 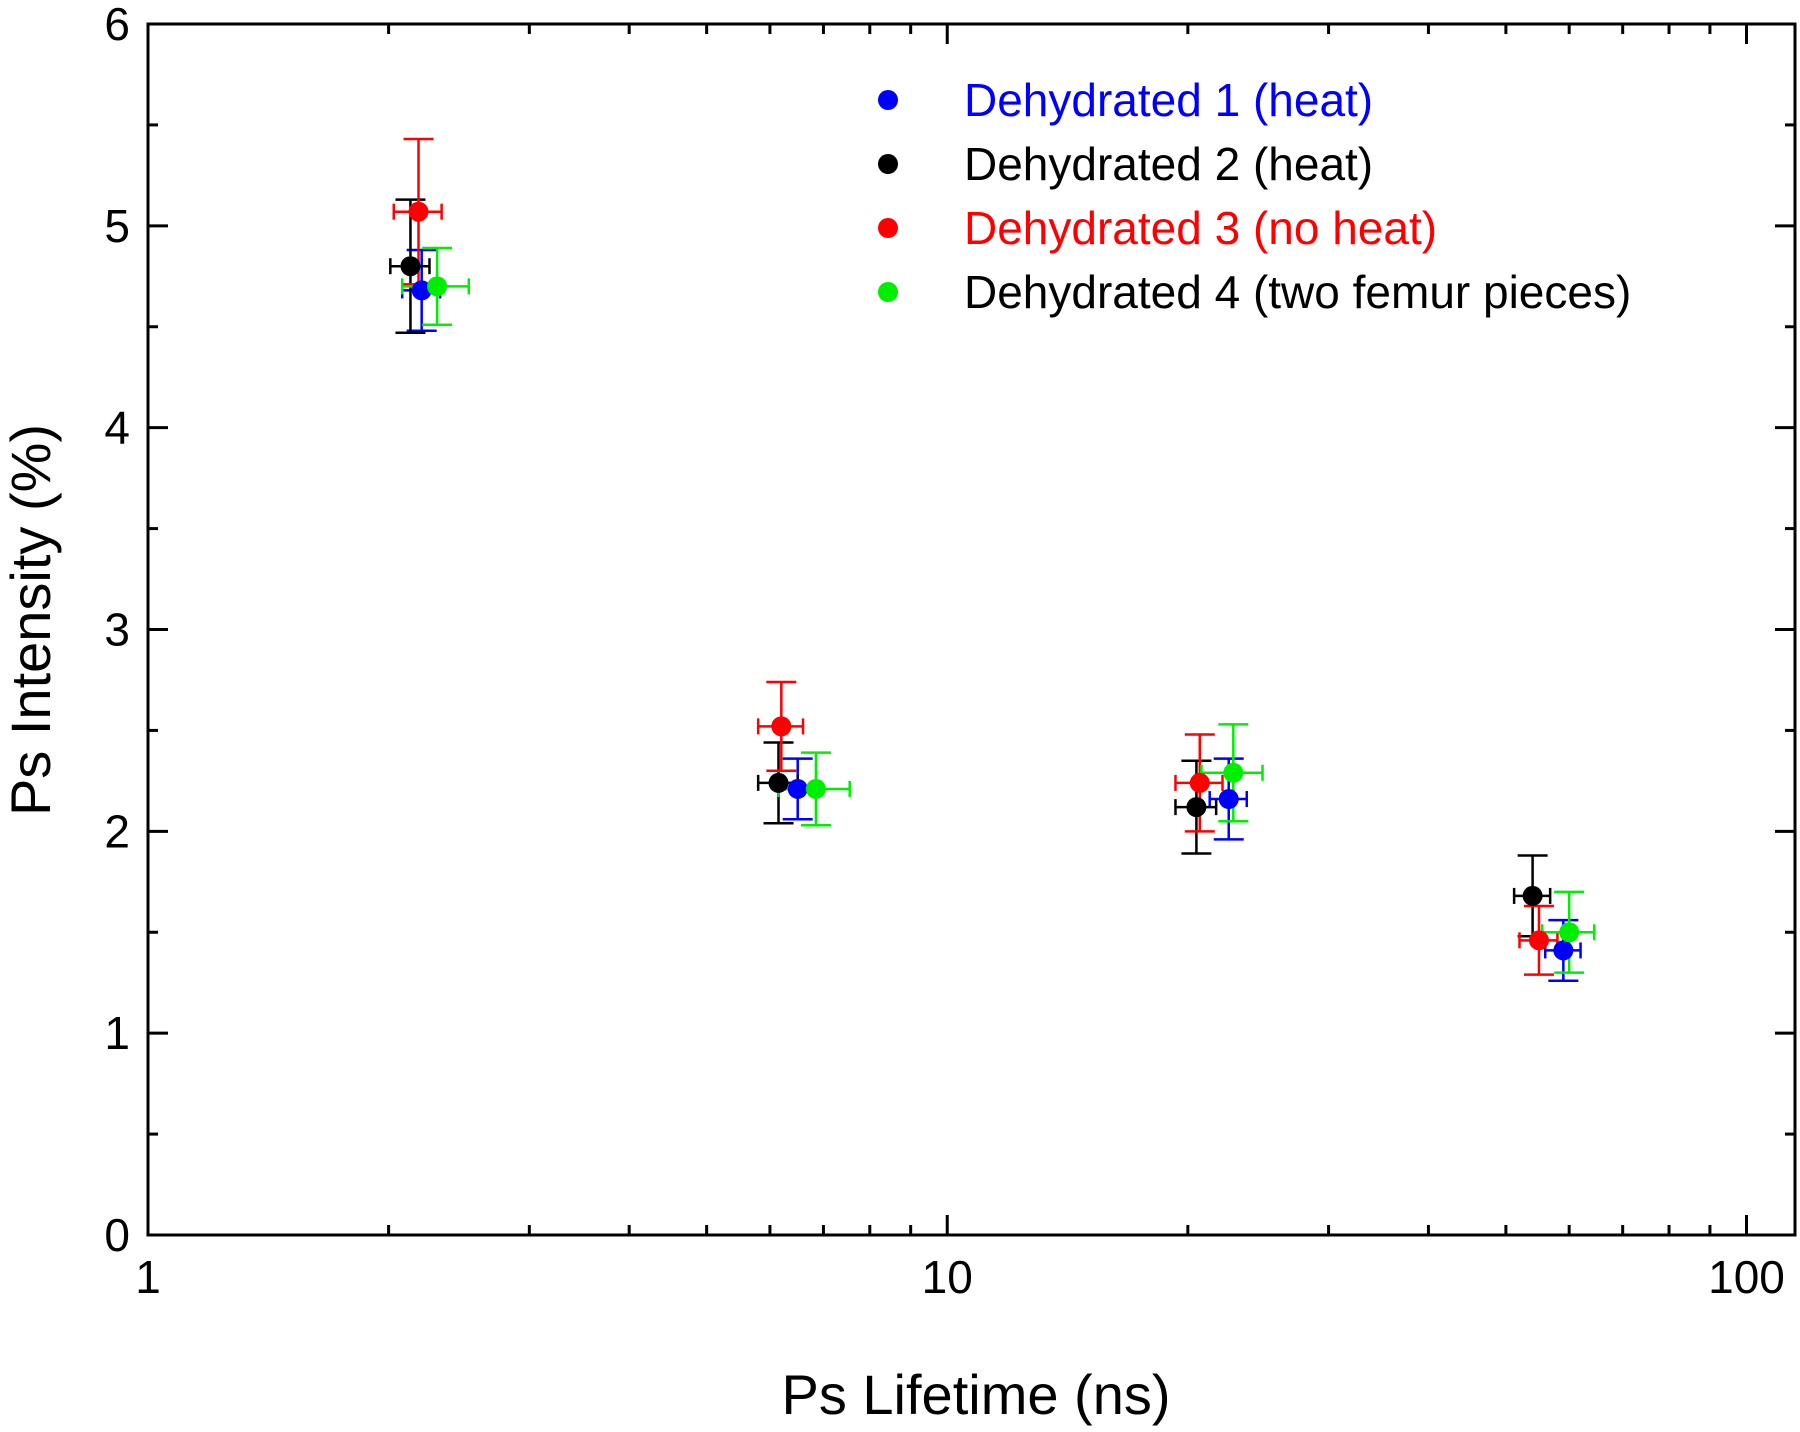 I want to click on x-tick-label: 1, so click(x=148, y=1277).